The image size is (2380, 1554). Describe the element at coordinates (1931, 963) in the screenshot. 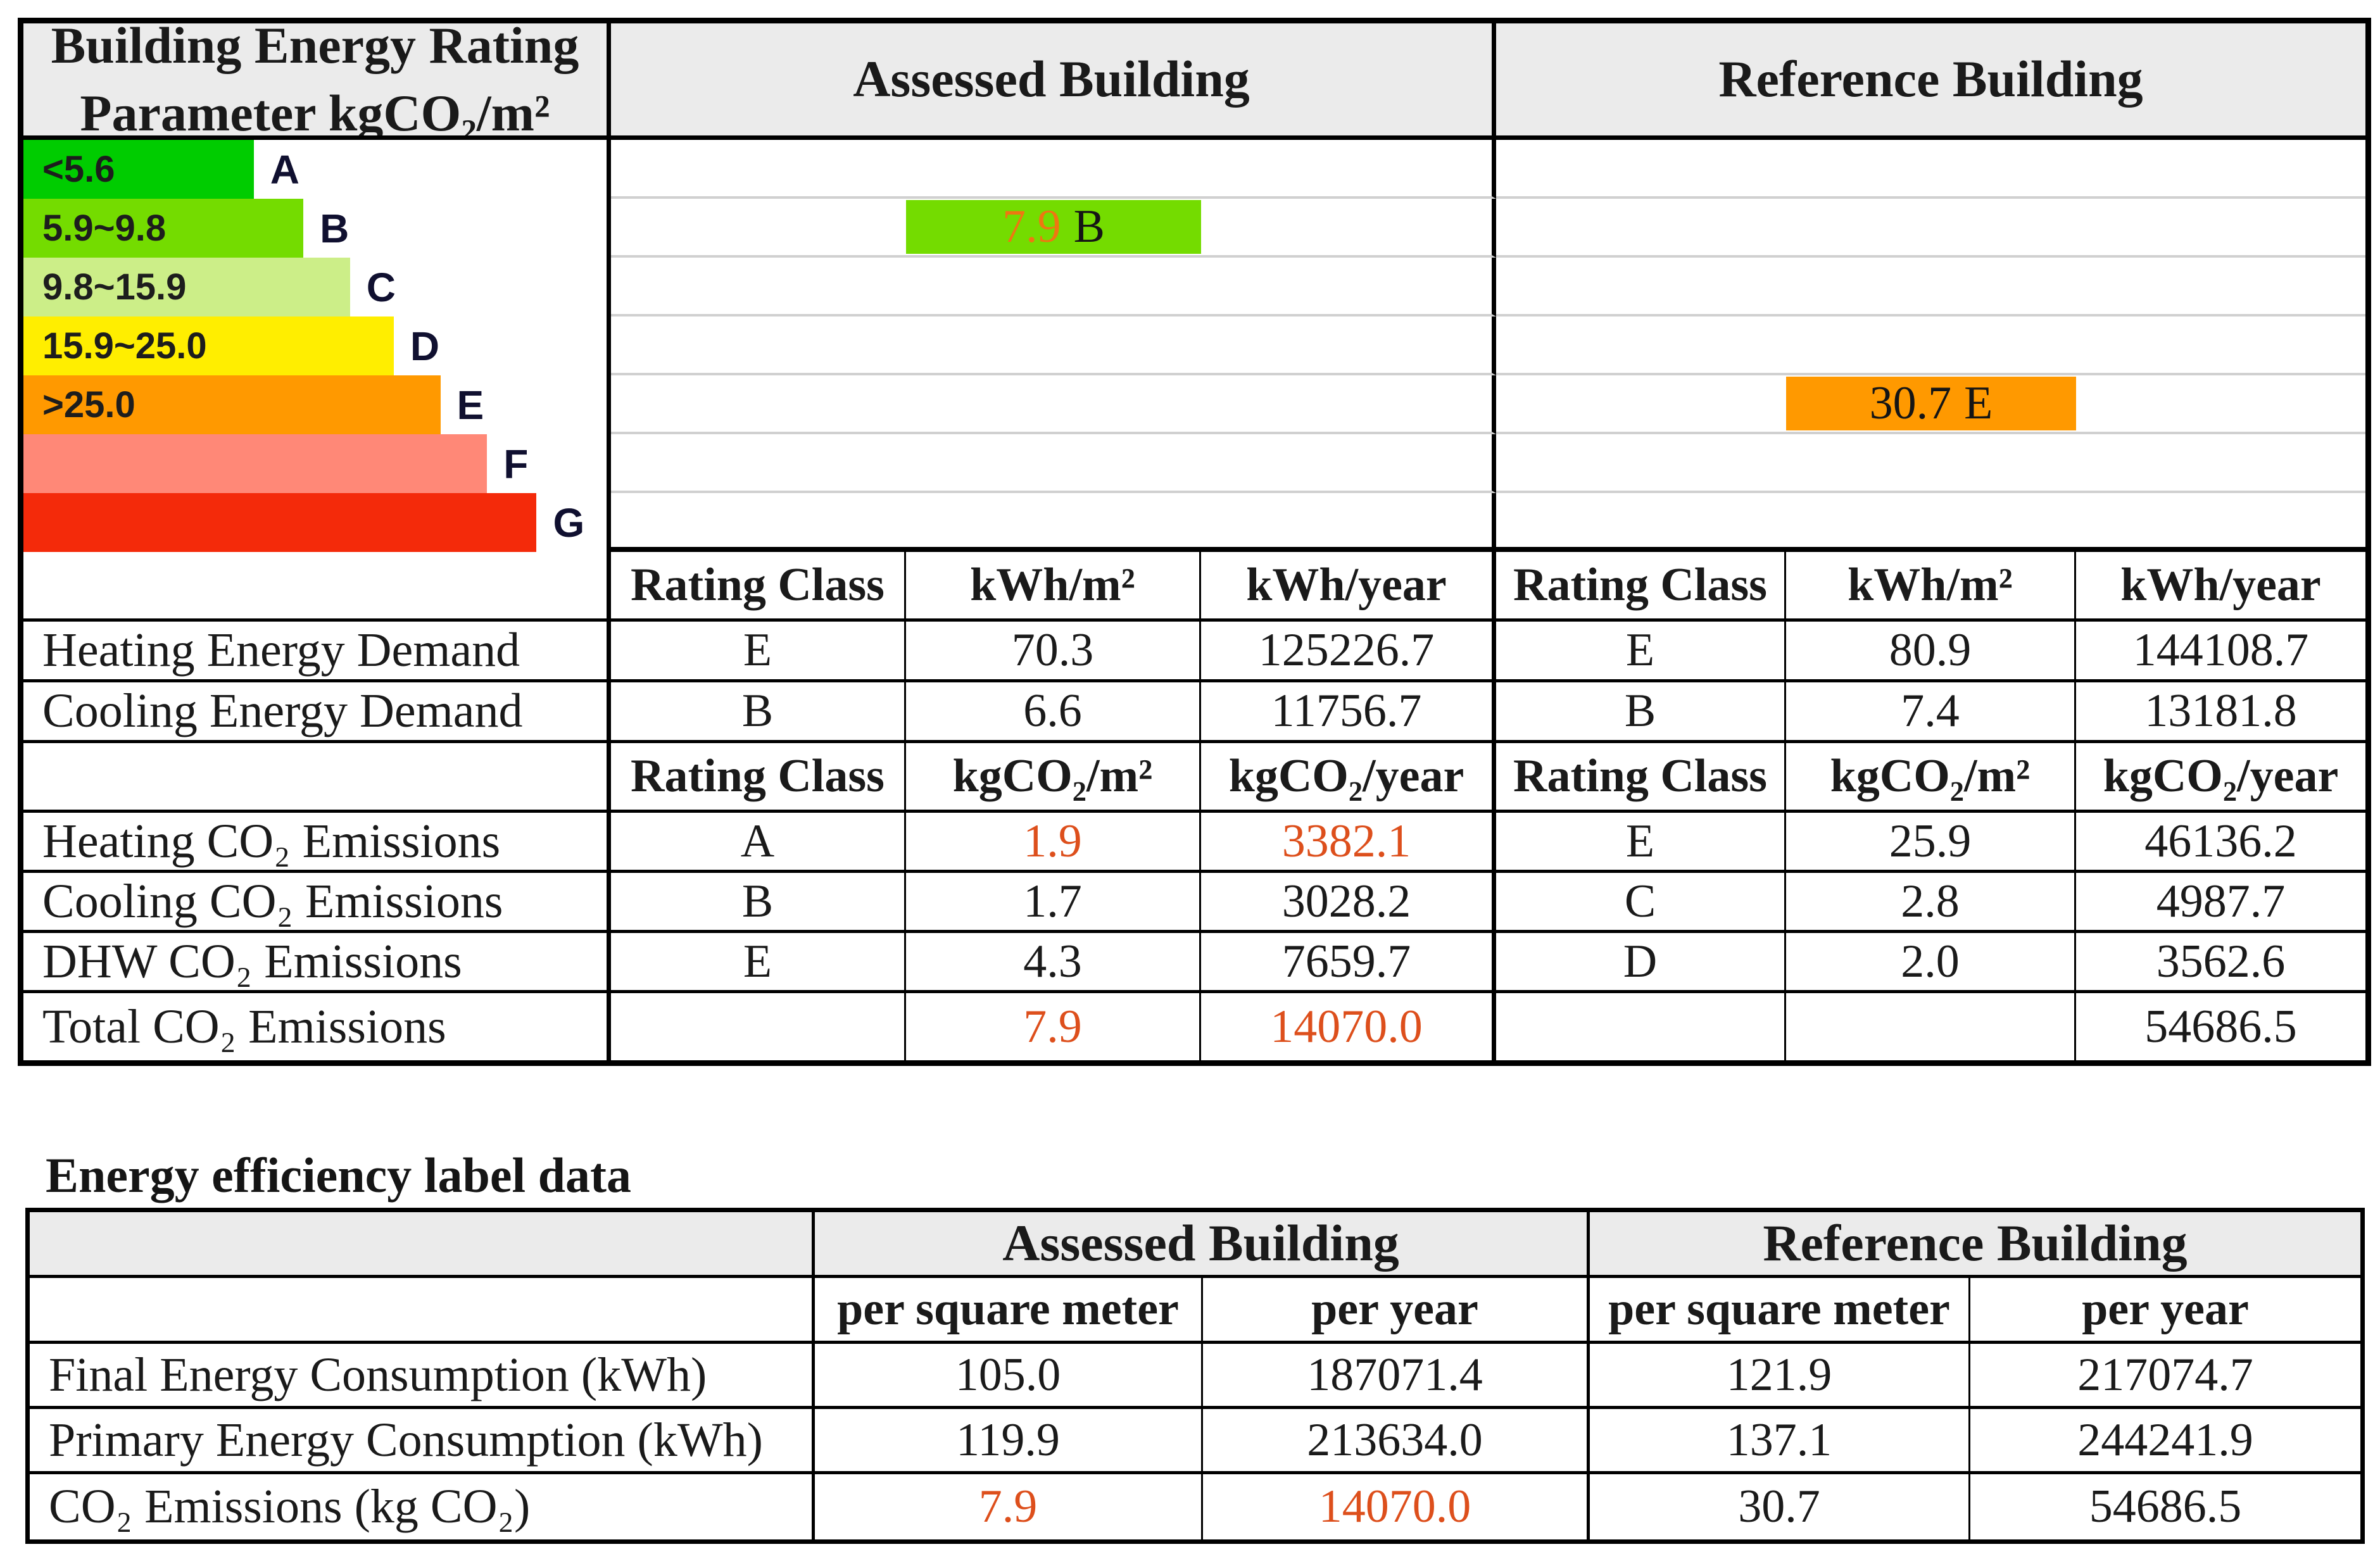

I see `value-cell: 2.0` at that location.